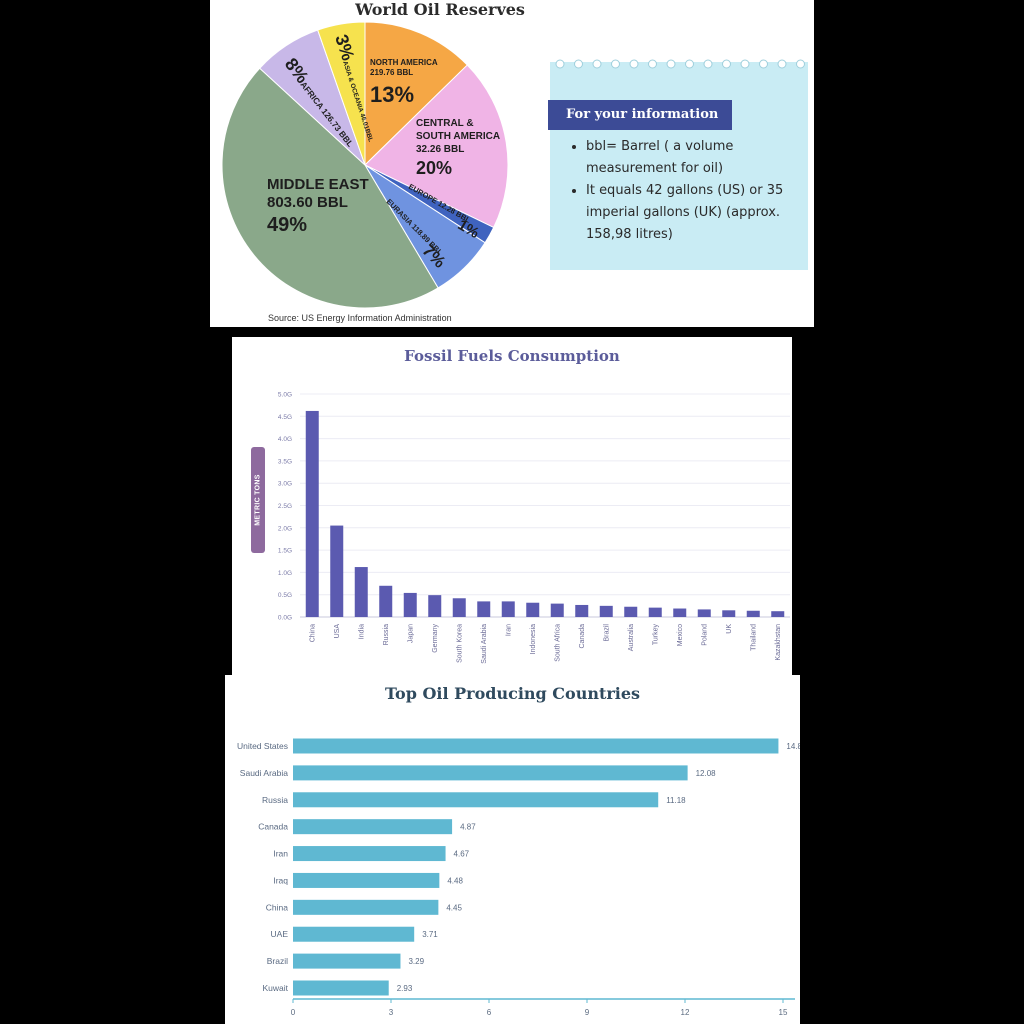 The height and width of the screenshot is (1024, 1024). I want to click on x-tick-label: Turkey, so click(655, 635).